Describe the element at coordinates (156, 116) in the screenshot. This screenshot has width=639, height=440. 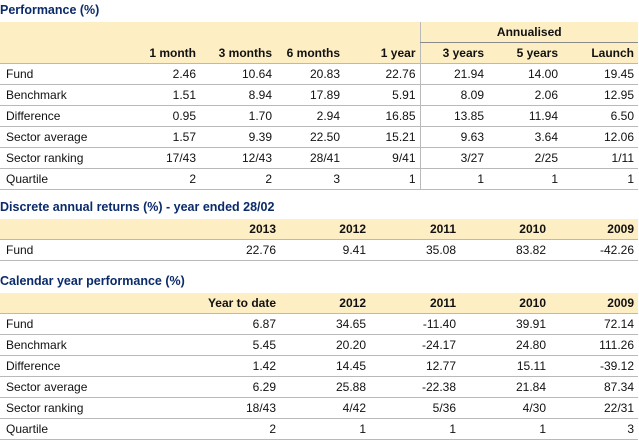
I see `cell-value: 0.95` at that location.